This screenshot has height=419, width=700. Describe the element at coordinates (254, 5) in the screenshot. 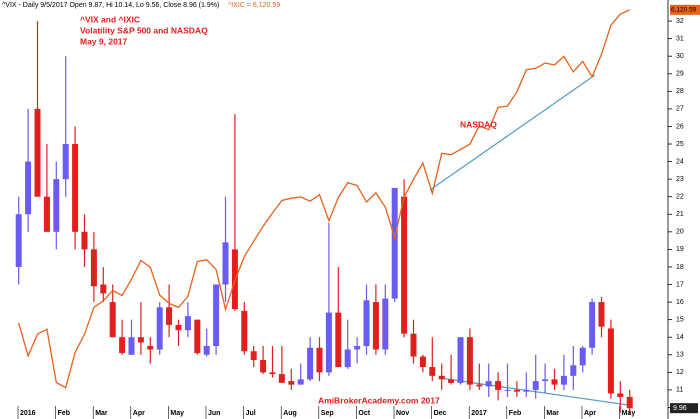

I see `header-overlay: ^IXIC = 6,120.59` at that location.